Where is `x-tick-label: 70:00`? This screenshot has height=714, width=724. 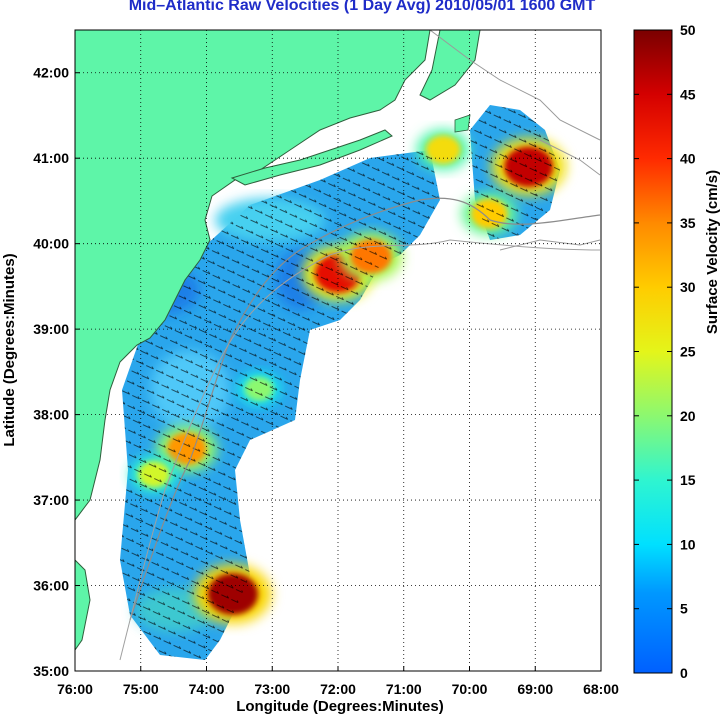 x-tick-label: 70:00 is located at coordinates (470, 689).